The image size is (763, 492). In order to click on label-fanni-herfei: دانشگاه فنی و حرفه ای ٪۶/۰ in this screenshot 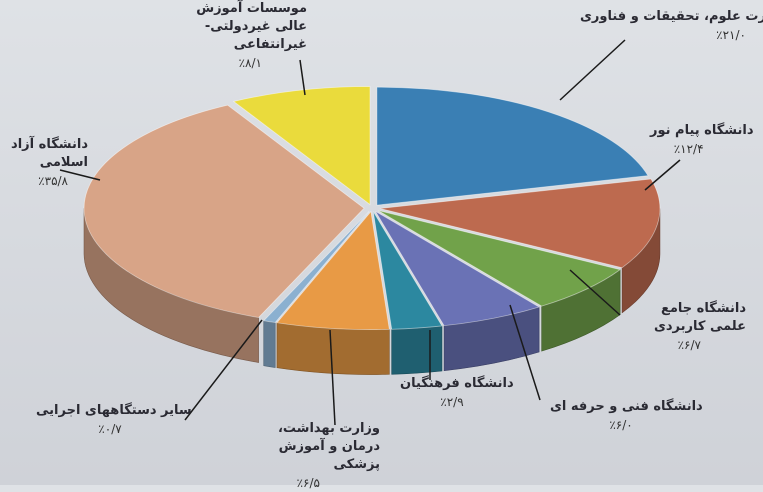, I will do `click(626, 416)`.